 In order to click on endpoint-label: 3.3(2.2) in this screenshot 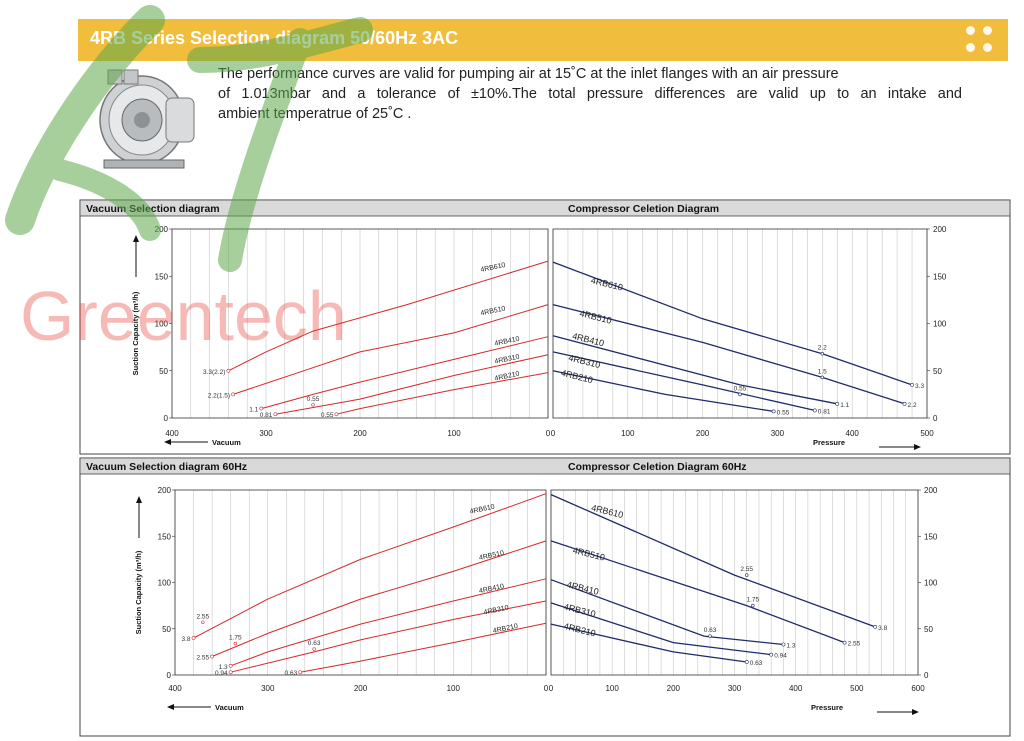, I will do `click(214, 372)`.